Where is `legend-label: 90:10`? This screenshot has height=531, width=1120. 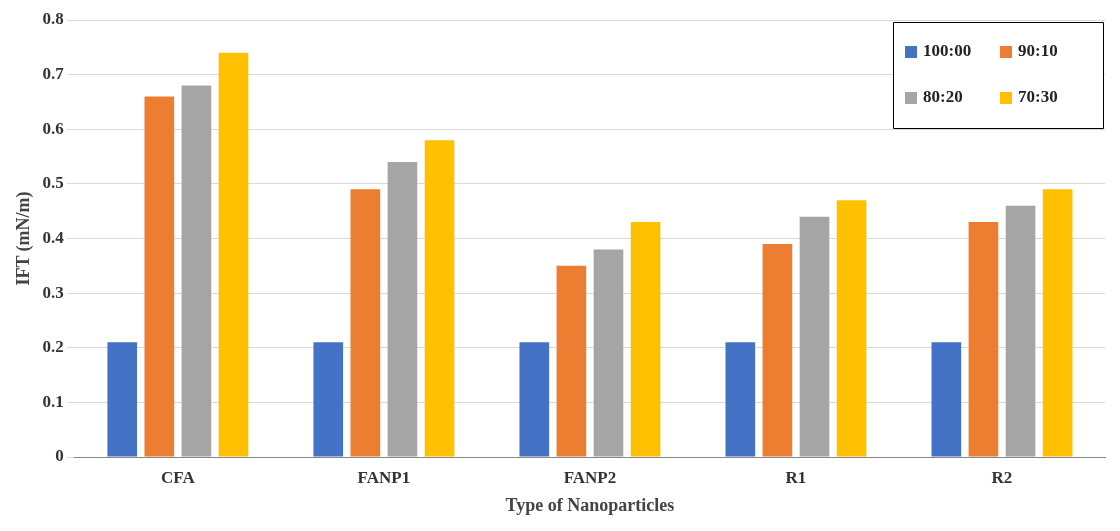 legend-label: 90:10 is located at coordinates (1038, 51).